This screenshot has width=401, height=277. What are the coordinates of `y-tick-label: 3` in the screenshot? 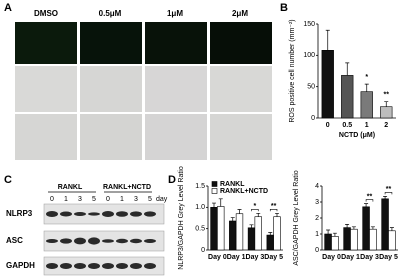 It's located at (317, 202).